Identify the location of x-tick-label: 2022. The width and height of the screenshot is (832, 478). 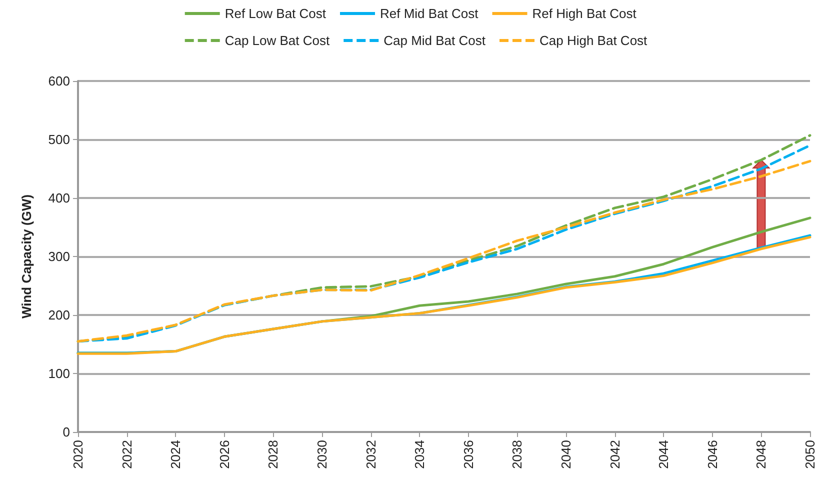
(126, 454).